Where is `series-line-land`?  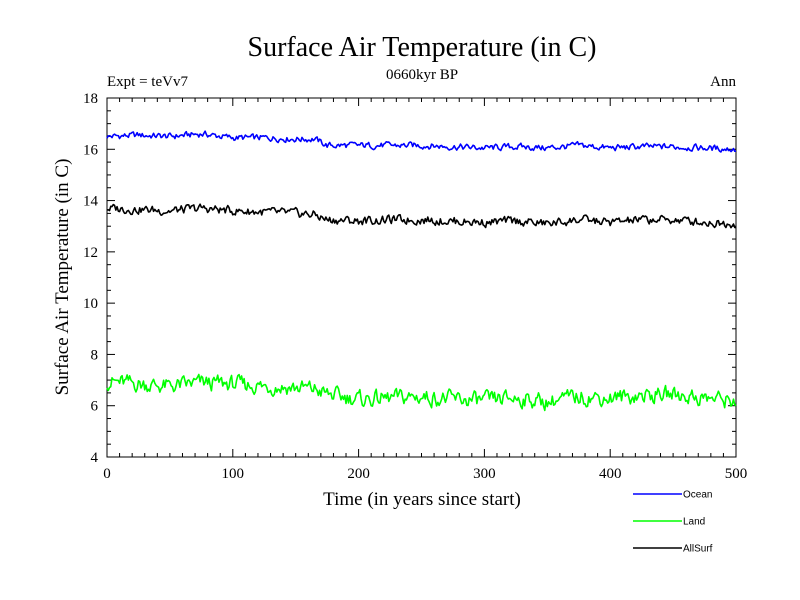 series-line-land is located at coordinates (421, 392).